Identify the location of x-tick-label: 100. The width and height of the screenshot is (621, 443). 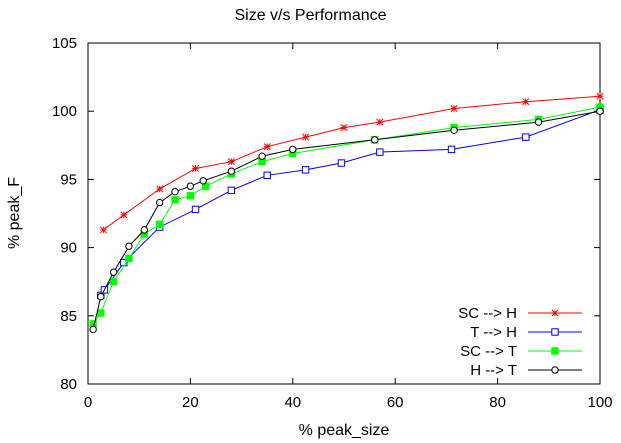
(599, 402).